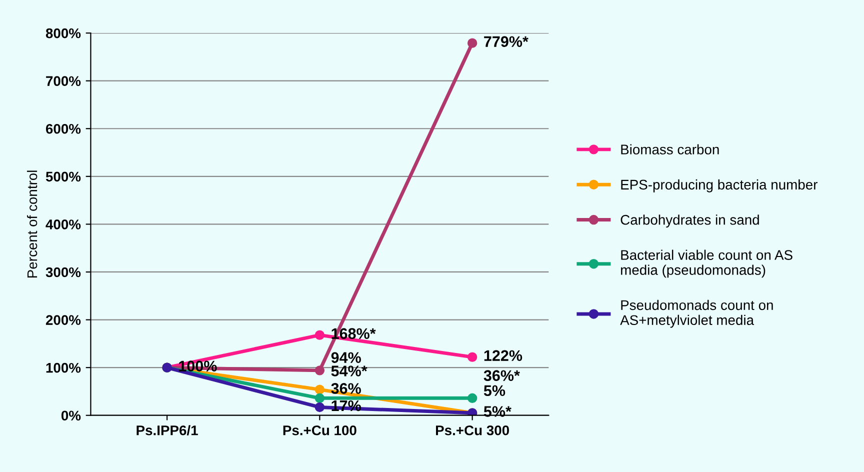 The image size is (864, 472). What do you see at coordinates (498, 411) in the screenshot?
I see `data-label: 5%*` at bounding box center [498, 411].